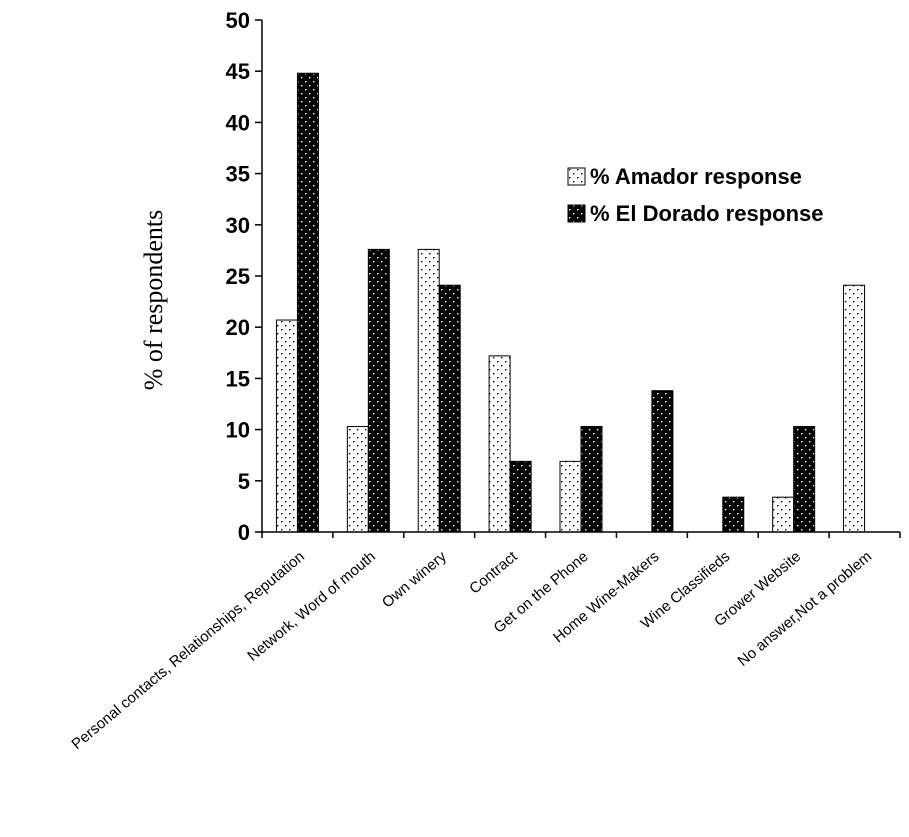  Describe the element at coordinates (238, 174) in the screenshot. I see `y-tick-label: 35` at that location.